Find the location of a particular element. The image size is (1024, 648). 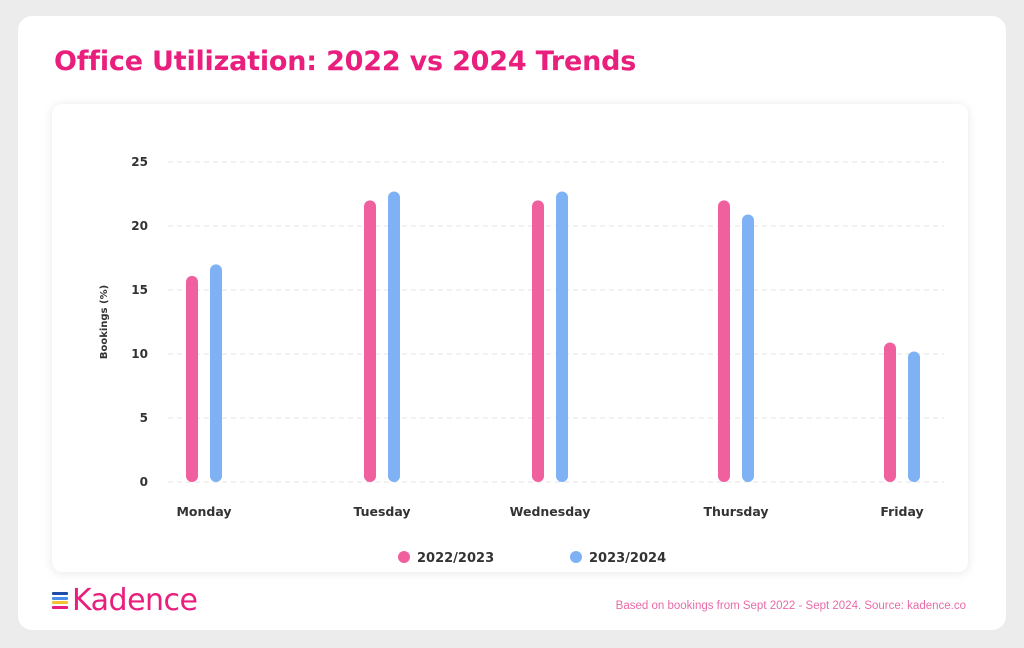

x-tick-label: Thursday is located at coordinates (735, 511).